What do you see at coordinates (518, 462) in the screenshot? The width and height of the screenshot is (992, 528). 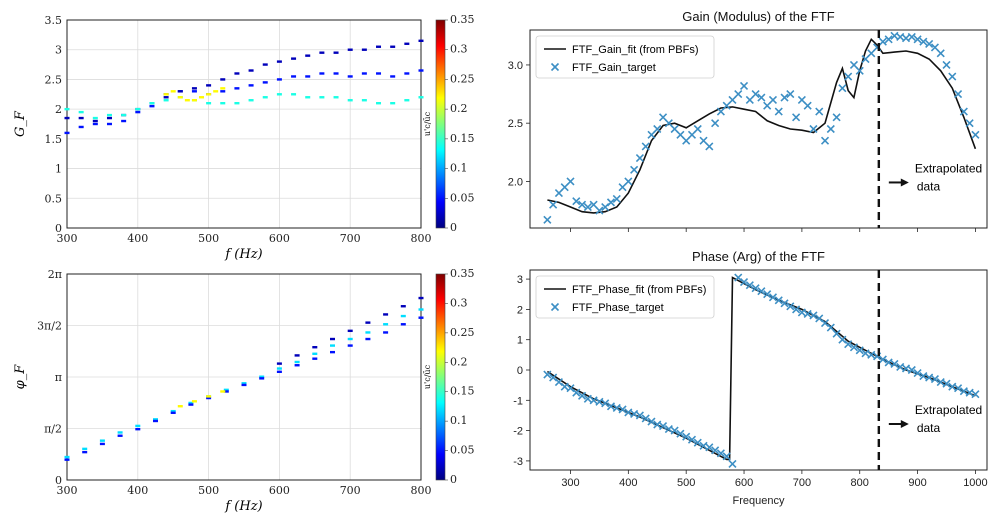 I see `y-tick-label: -3` at bounding box center [518, 462].